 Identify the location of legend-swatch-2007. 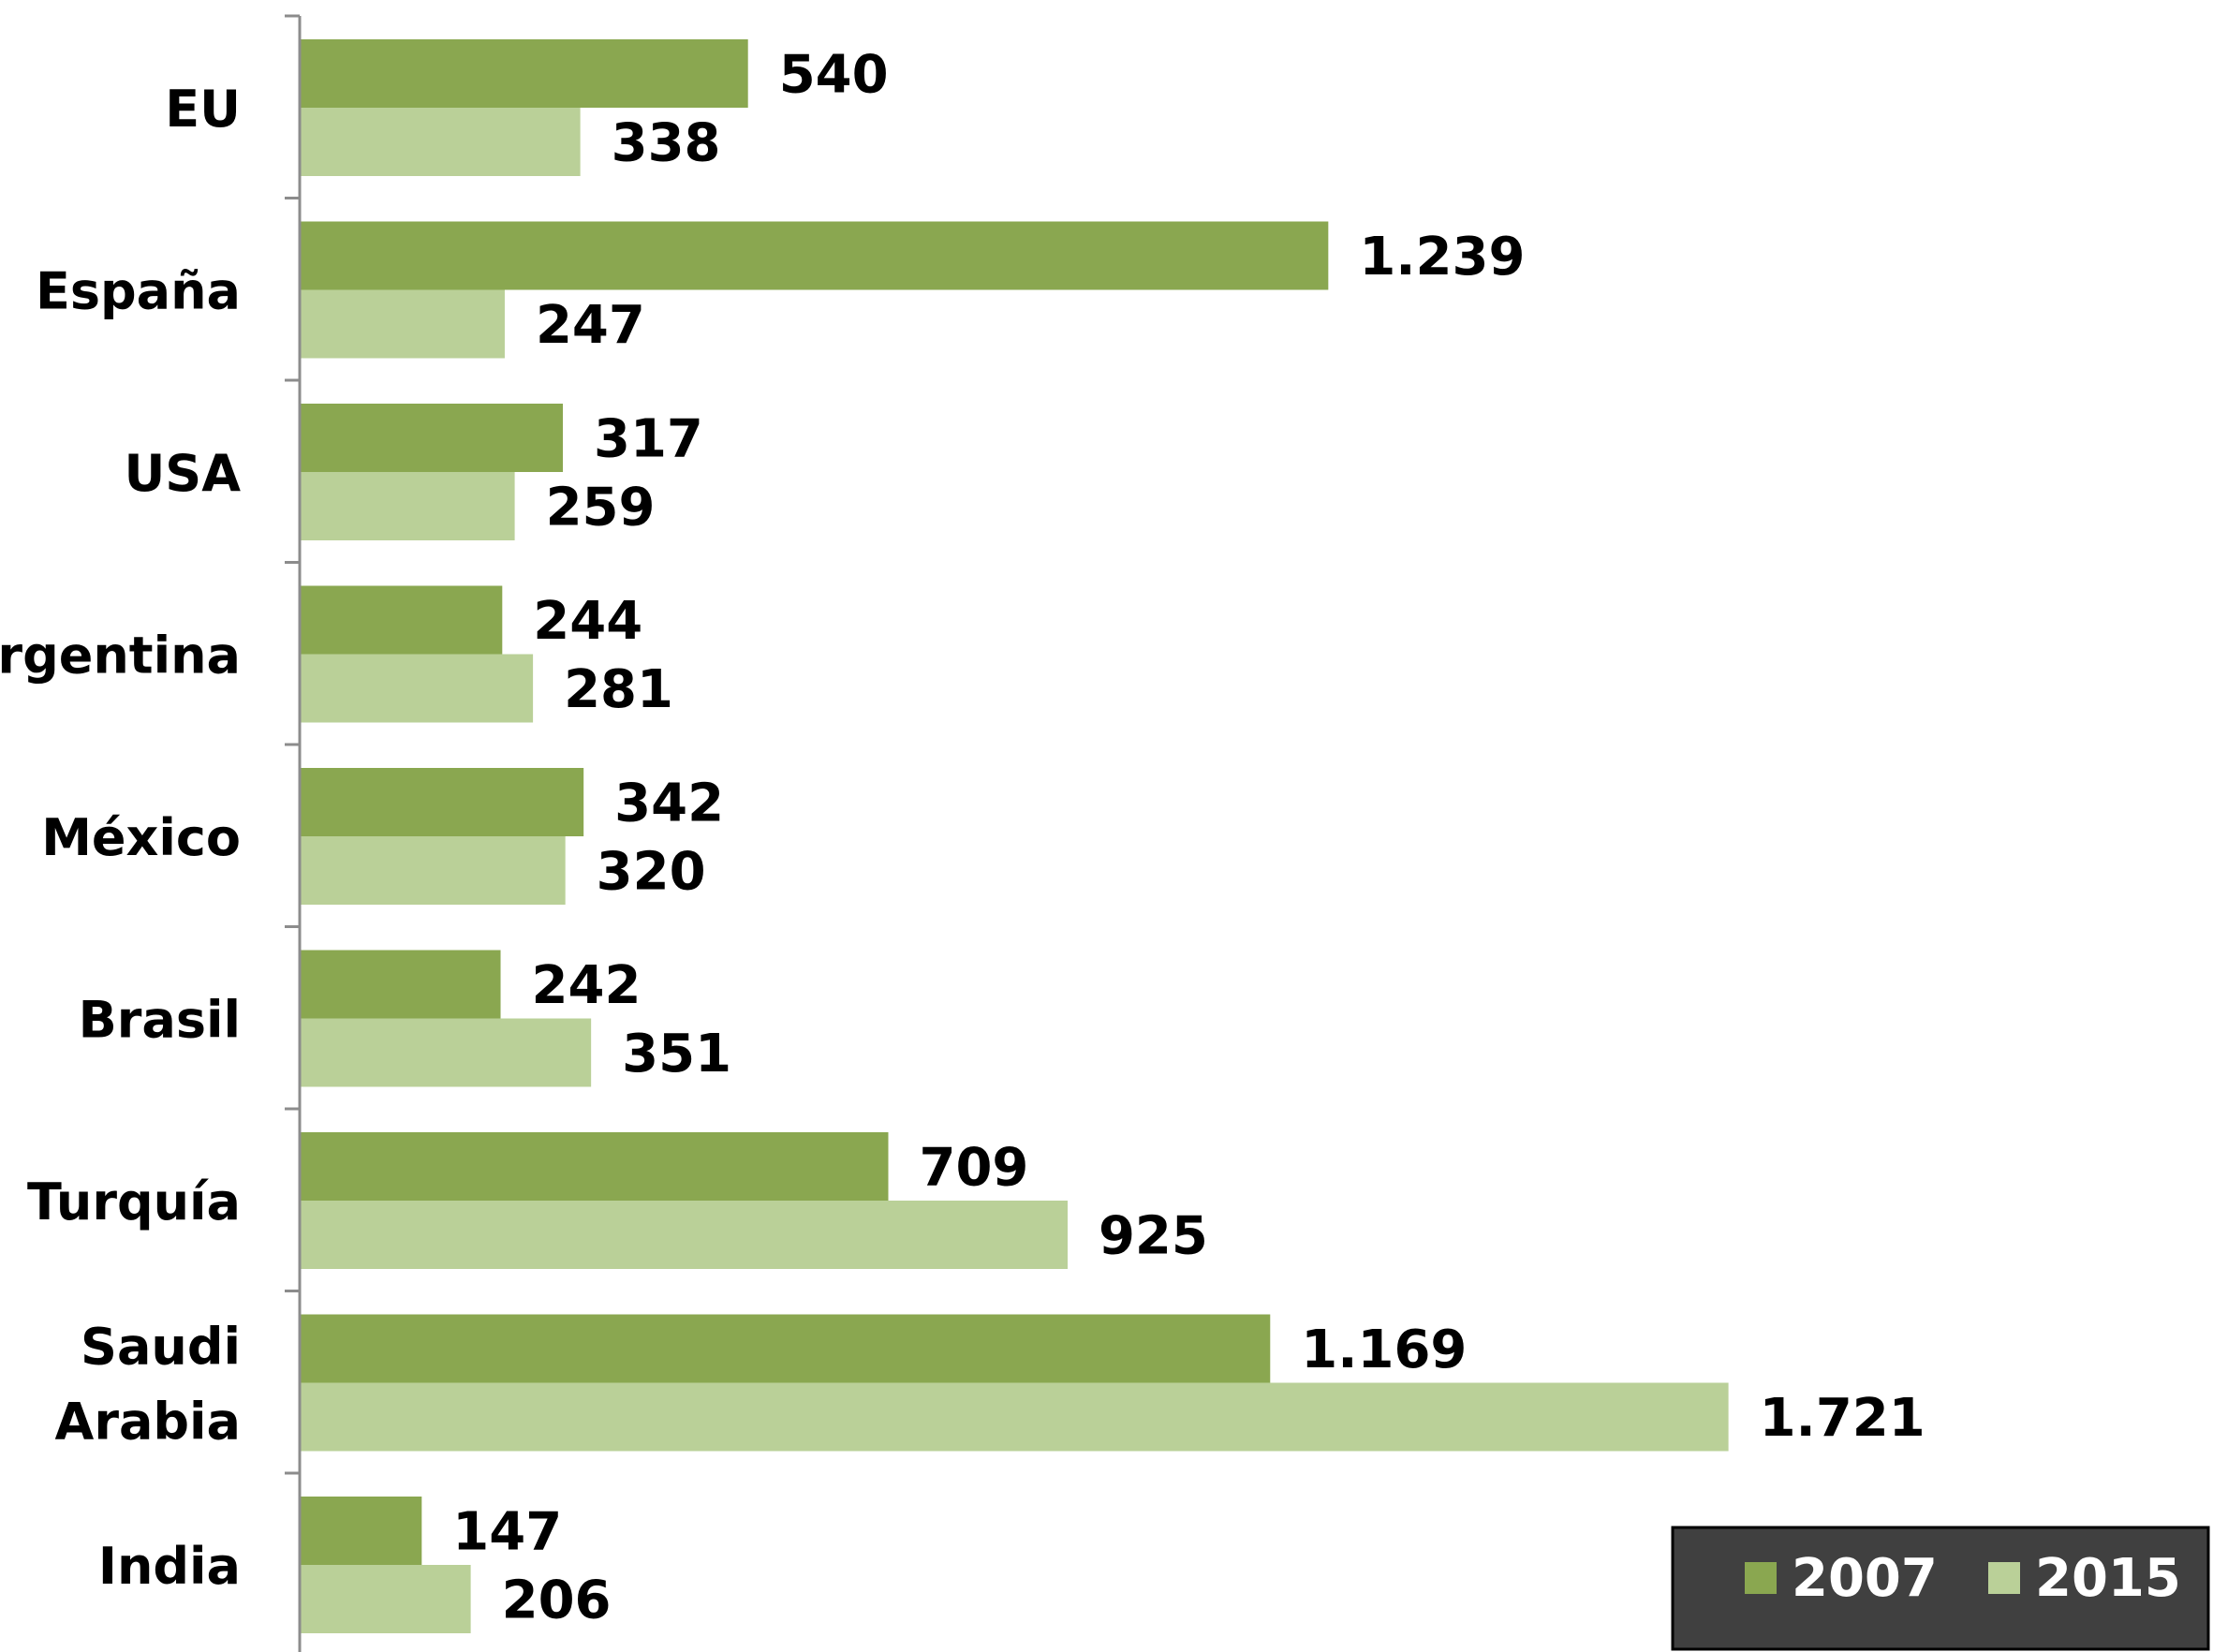
(1761, 1578).